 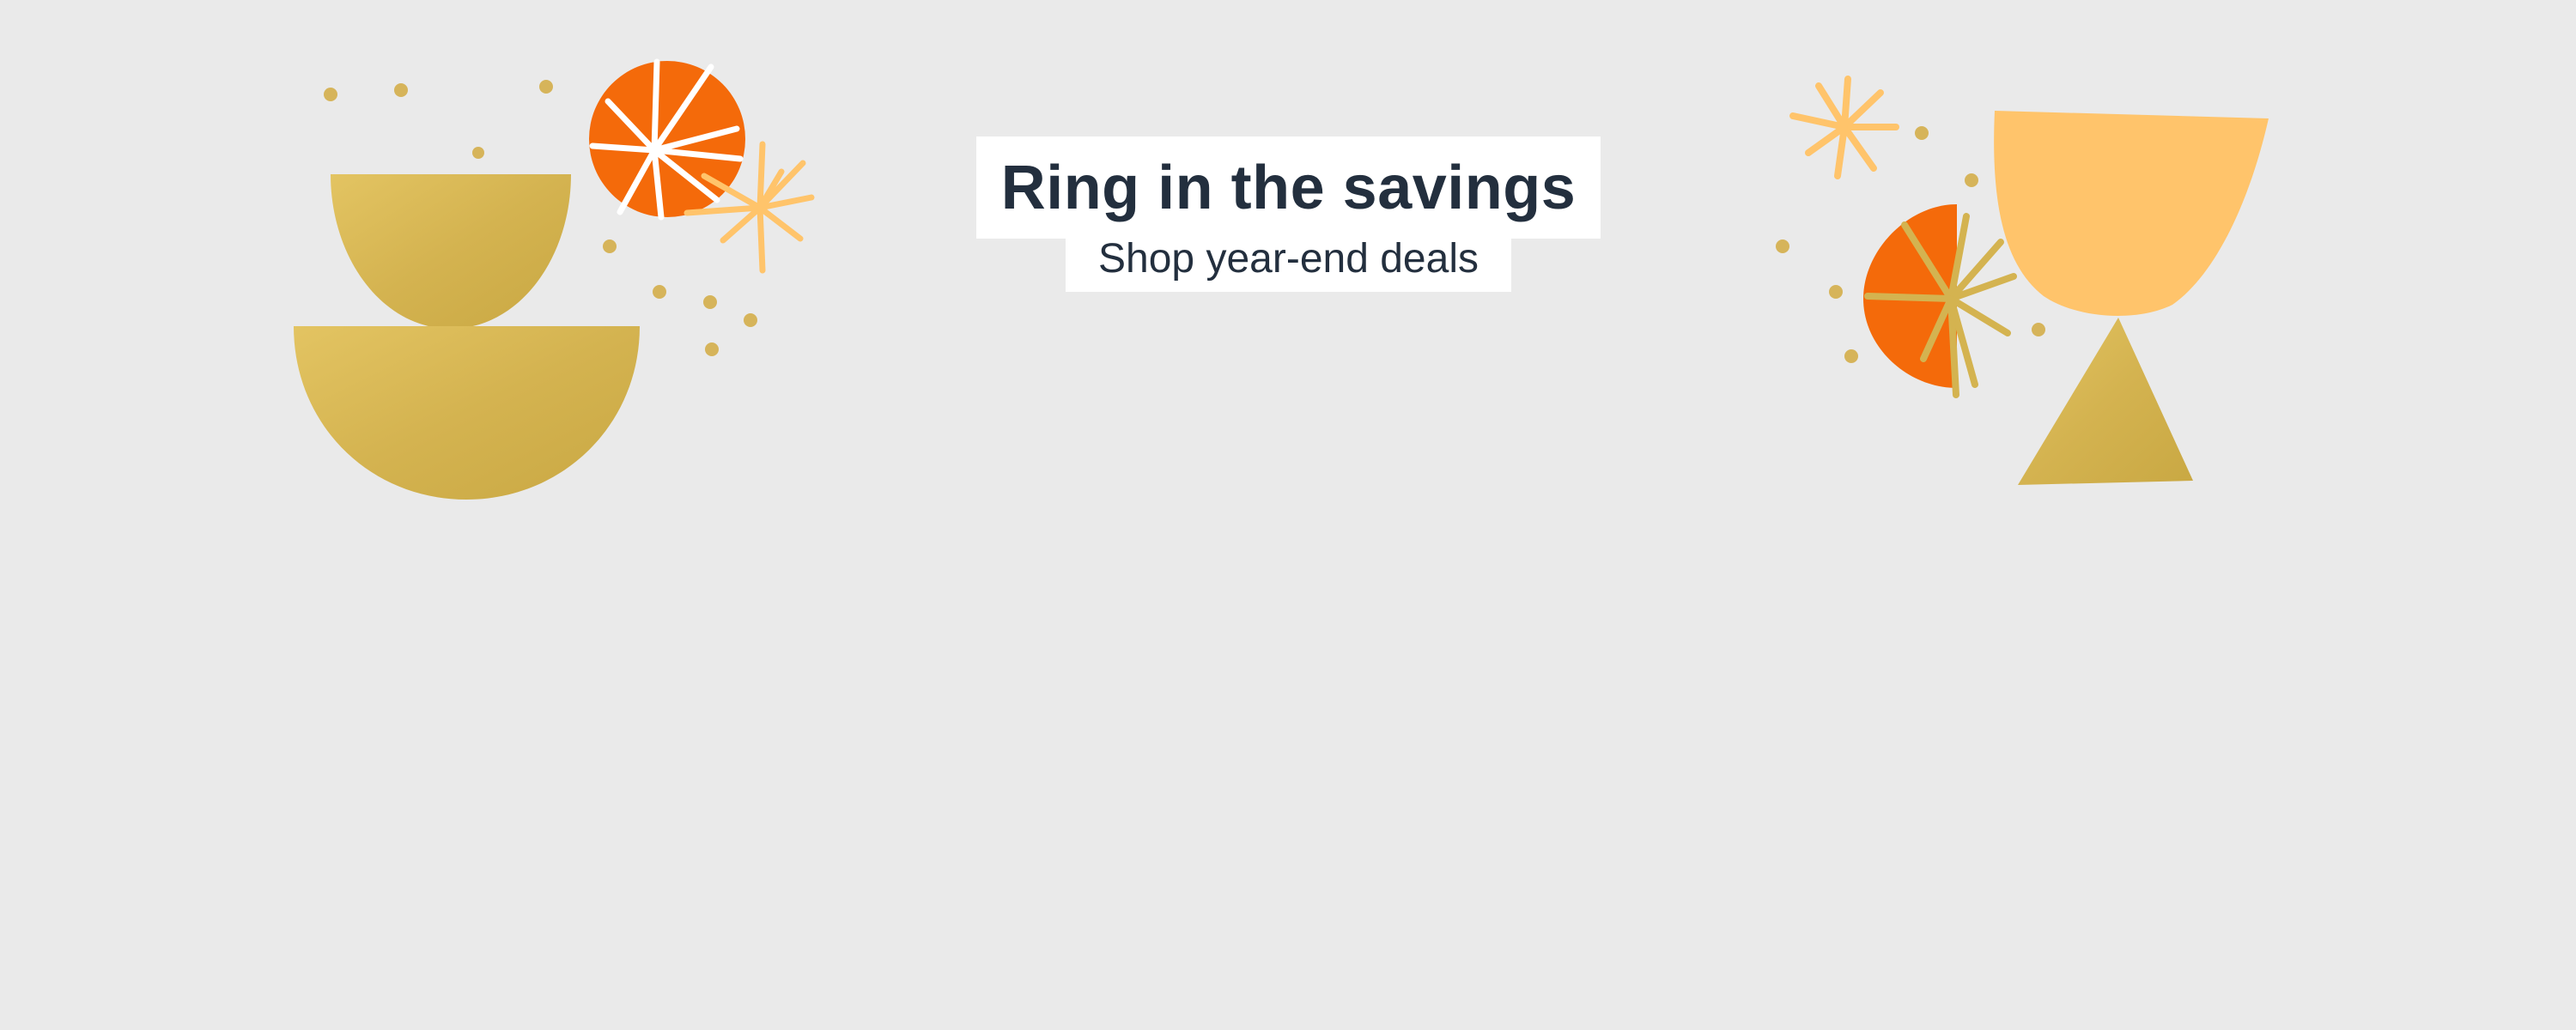 I want to click on right-decor-group, so click(x=2023, y=280).